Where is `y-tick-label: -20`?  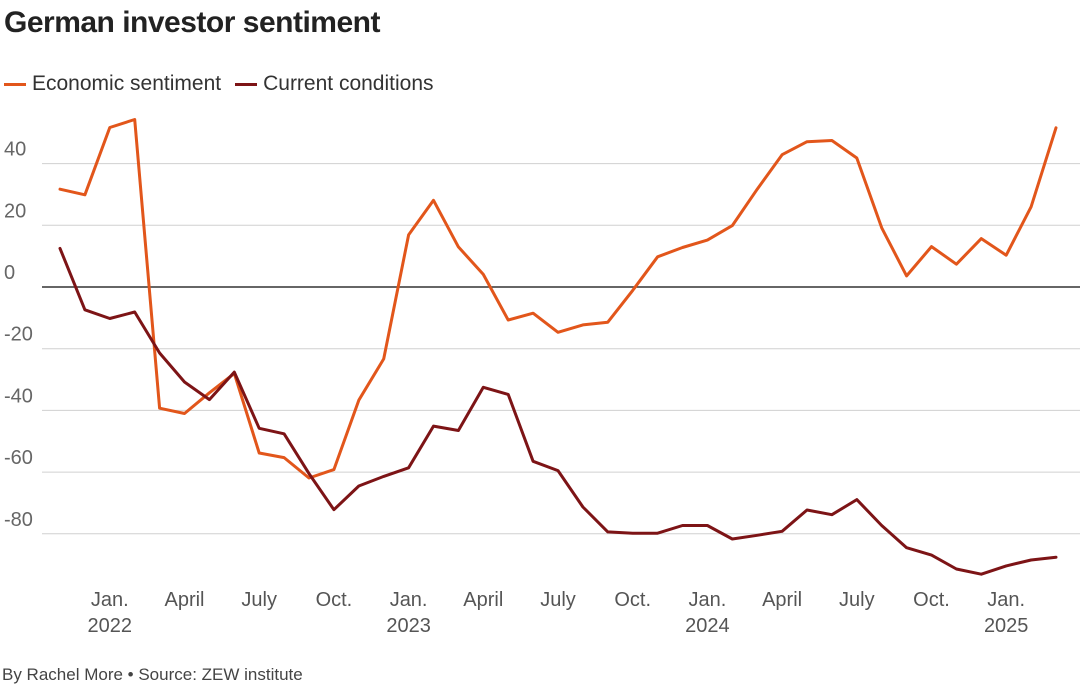
y-tick-label: -20 is located at coordinates (18, 335).